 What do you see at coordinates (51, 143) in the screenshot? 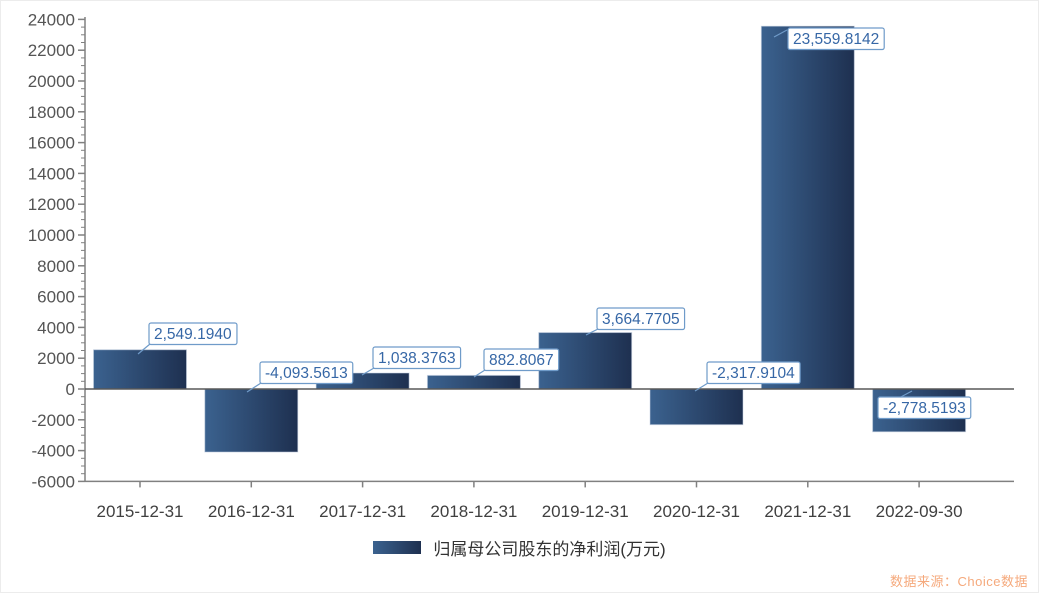
I see `y-axis-tick-label: 16000` at bounding box center [51, 143].